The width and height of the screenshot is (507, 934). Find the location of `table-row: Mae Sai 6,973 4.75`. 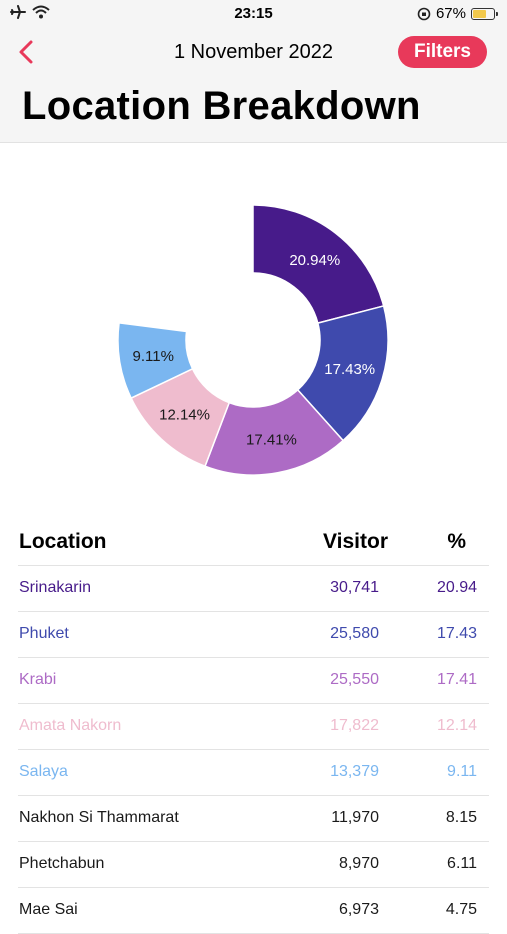

table-row: Mae Sai 6,973 4.75 is located at coordinates (253, 911).